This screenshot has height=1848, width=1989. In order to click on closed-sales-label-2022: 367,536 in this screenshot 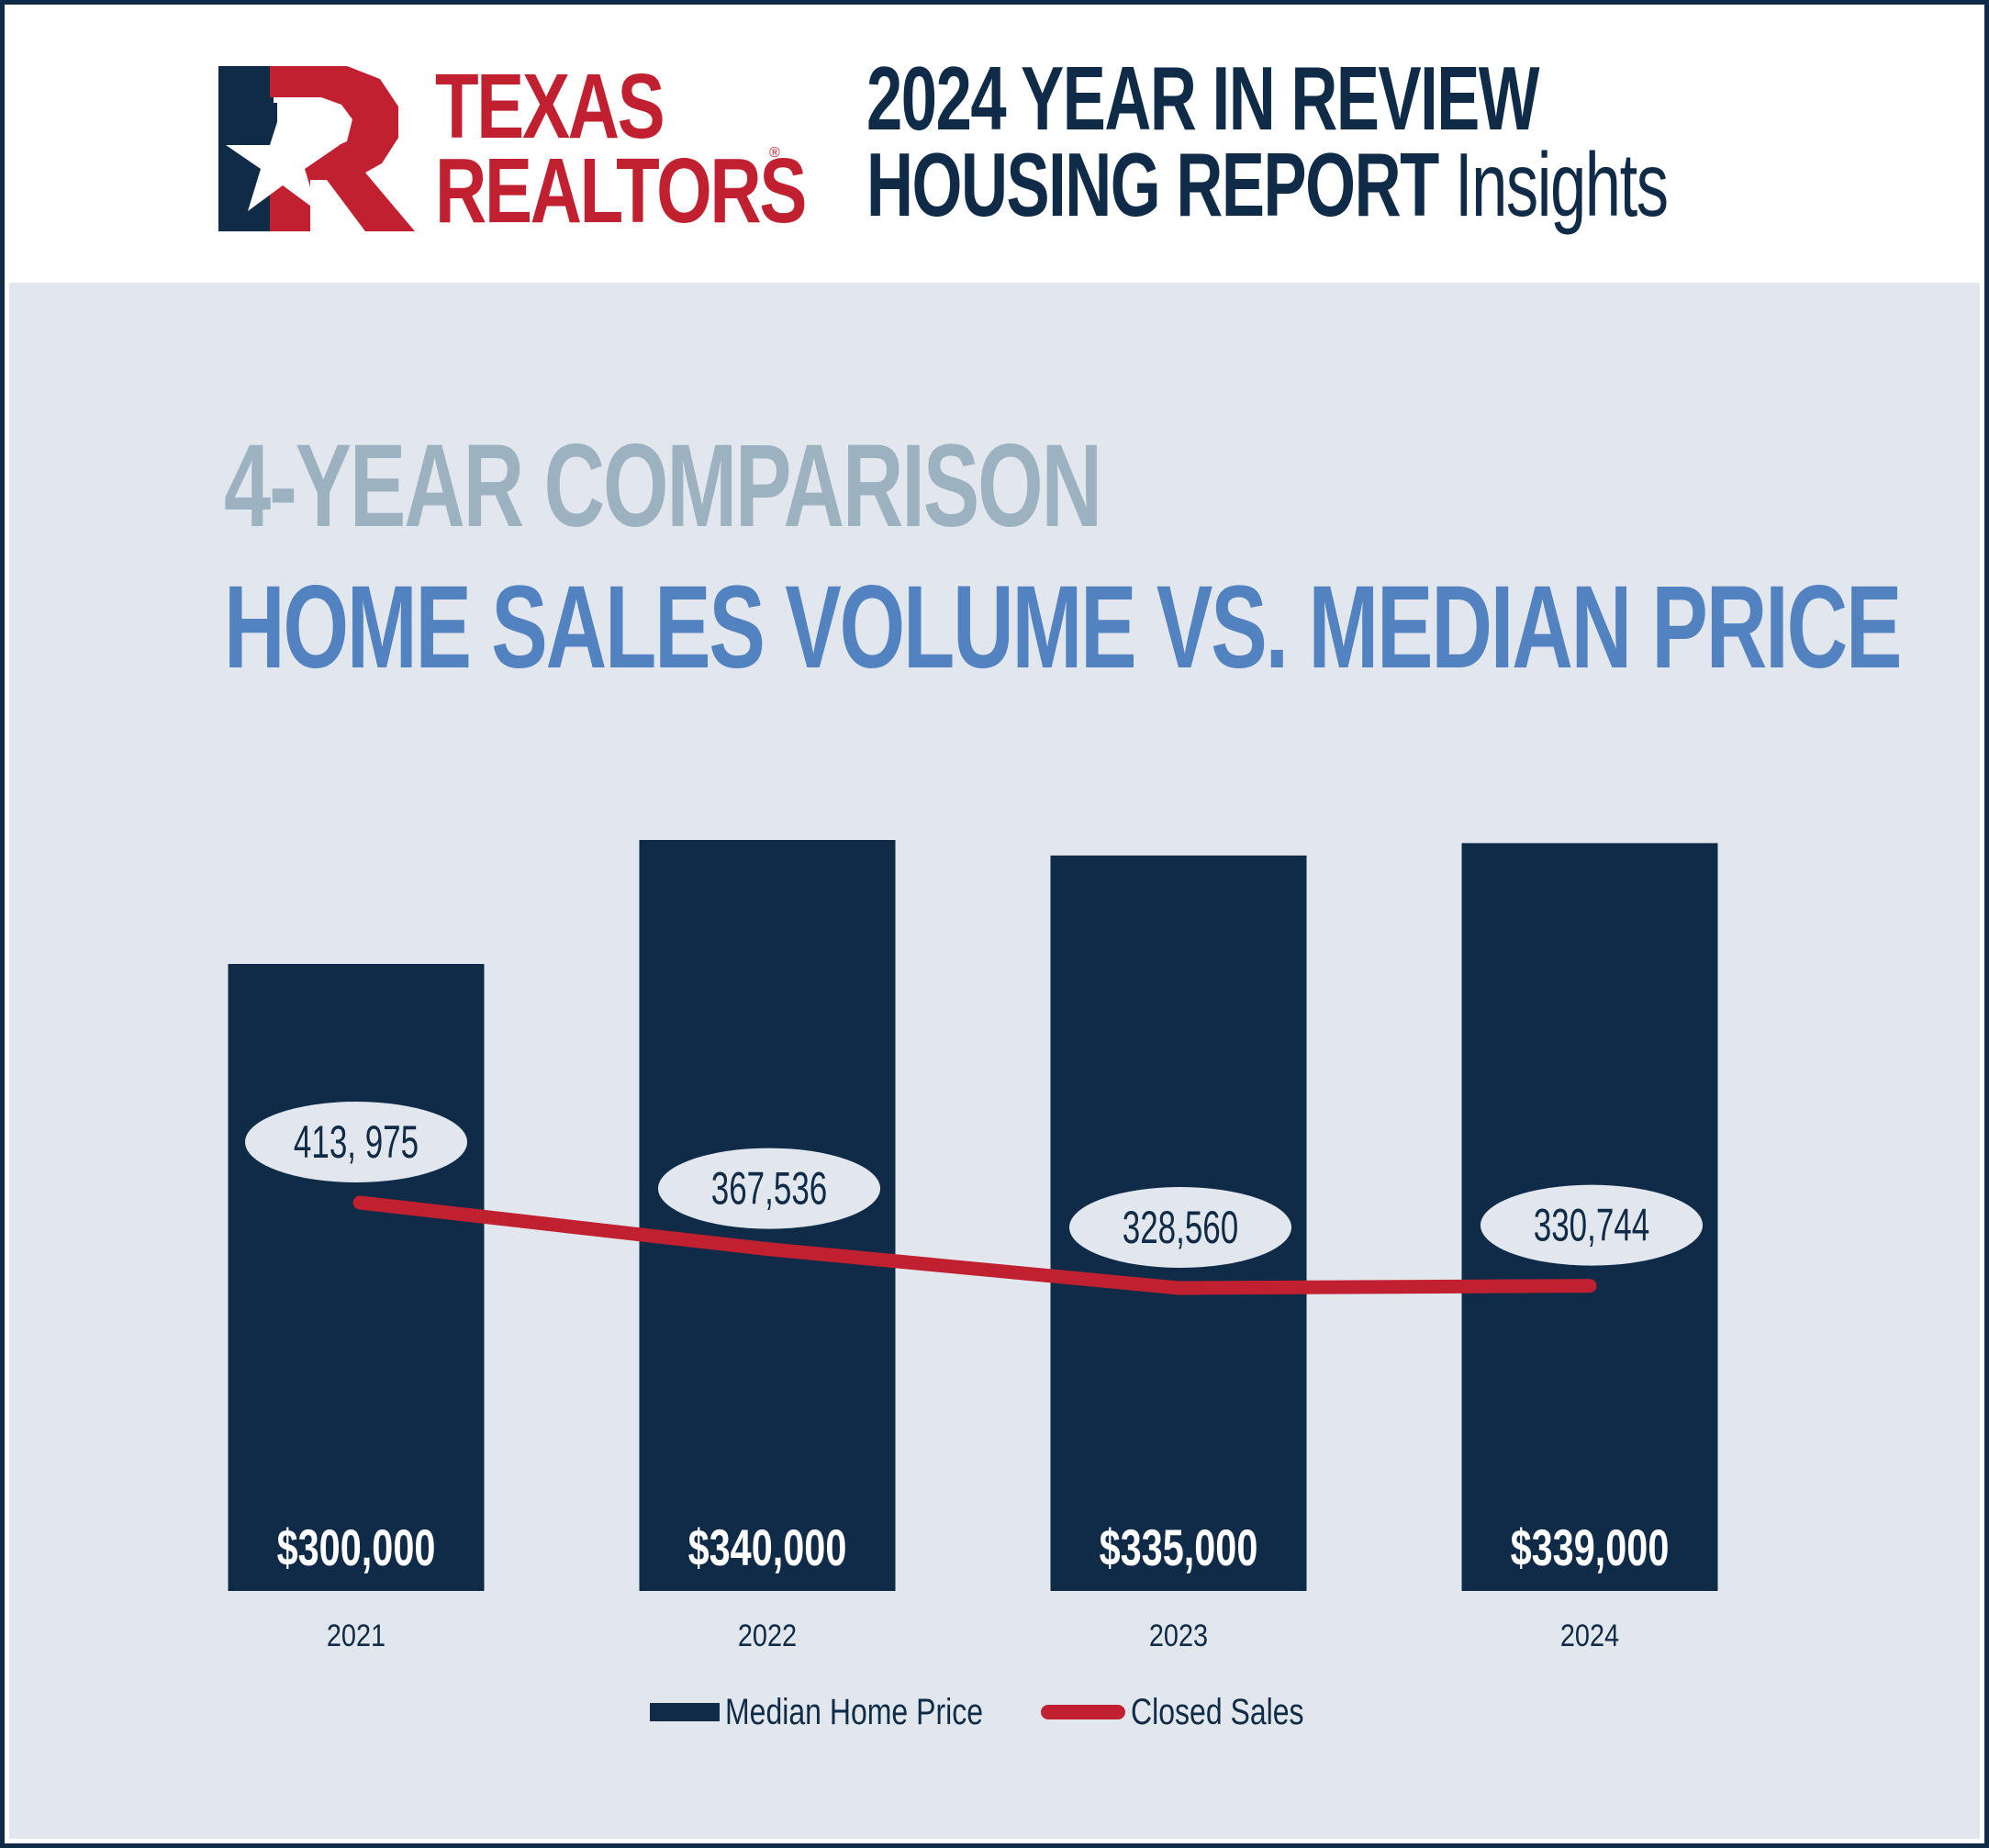, I will do `click(769, 1189)`.